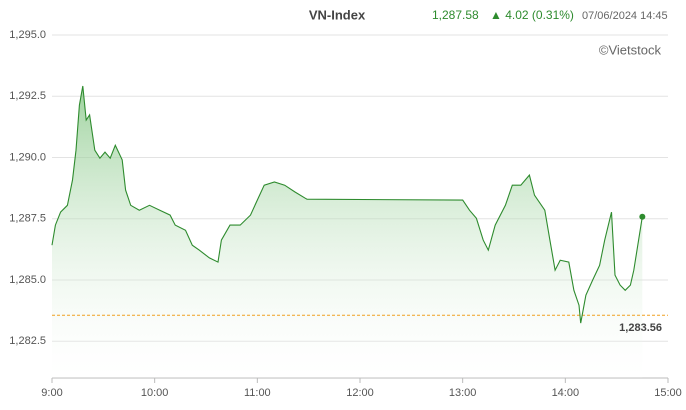  What do you see at coordinates (455, 15) in the screenshot?
I see `price: 1,287.58` at bounding box center [455, 15].